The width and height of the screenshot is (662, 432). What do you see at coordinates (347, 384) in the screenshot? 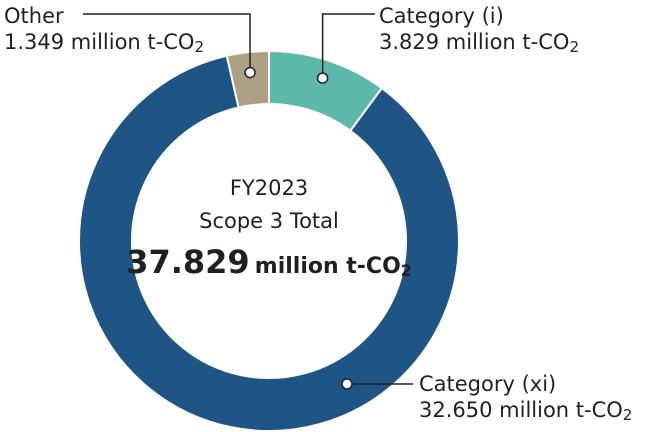
I see `marker-category-xi` at bounding box center [347, 384].